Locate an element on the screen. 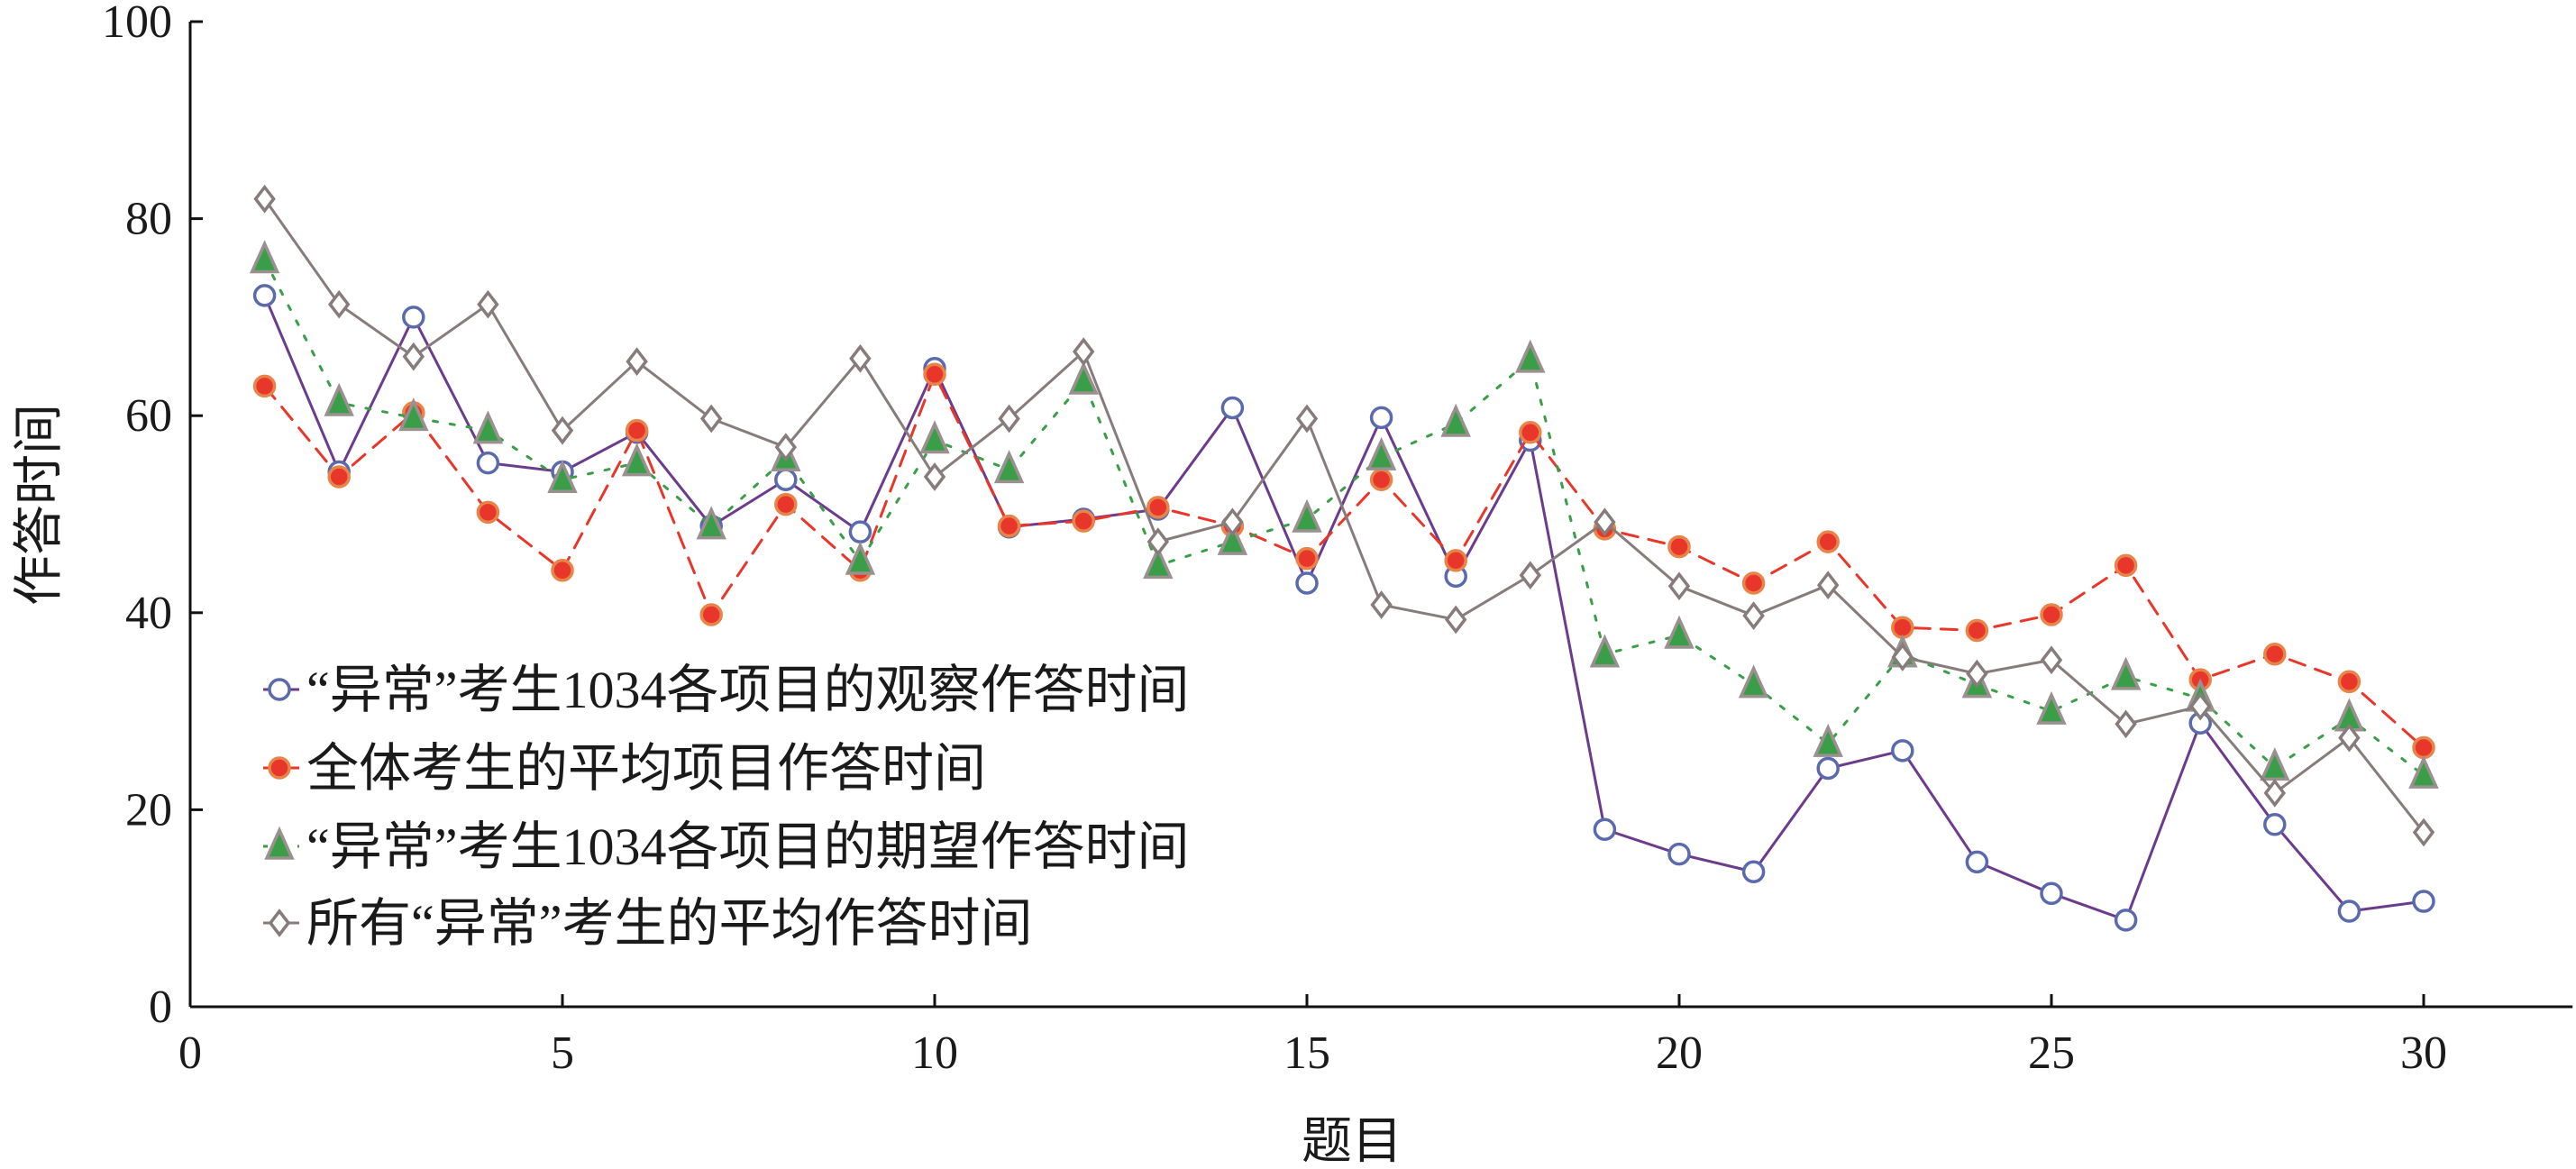  legend-item: 全体考生的平均项目作答时间 is located at coordinates (624, 768).